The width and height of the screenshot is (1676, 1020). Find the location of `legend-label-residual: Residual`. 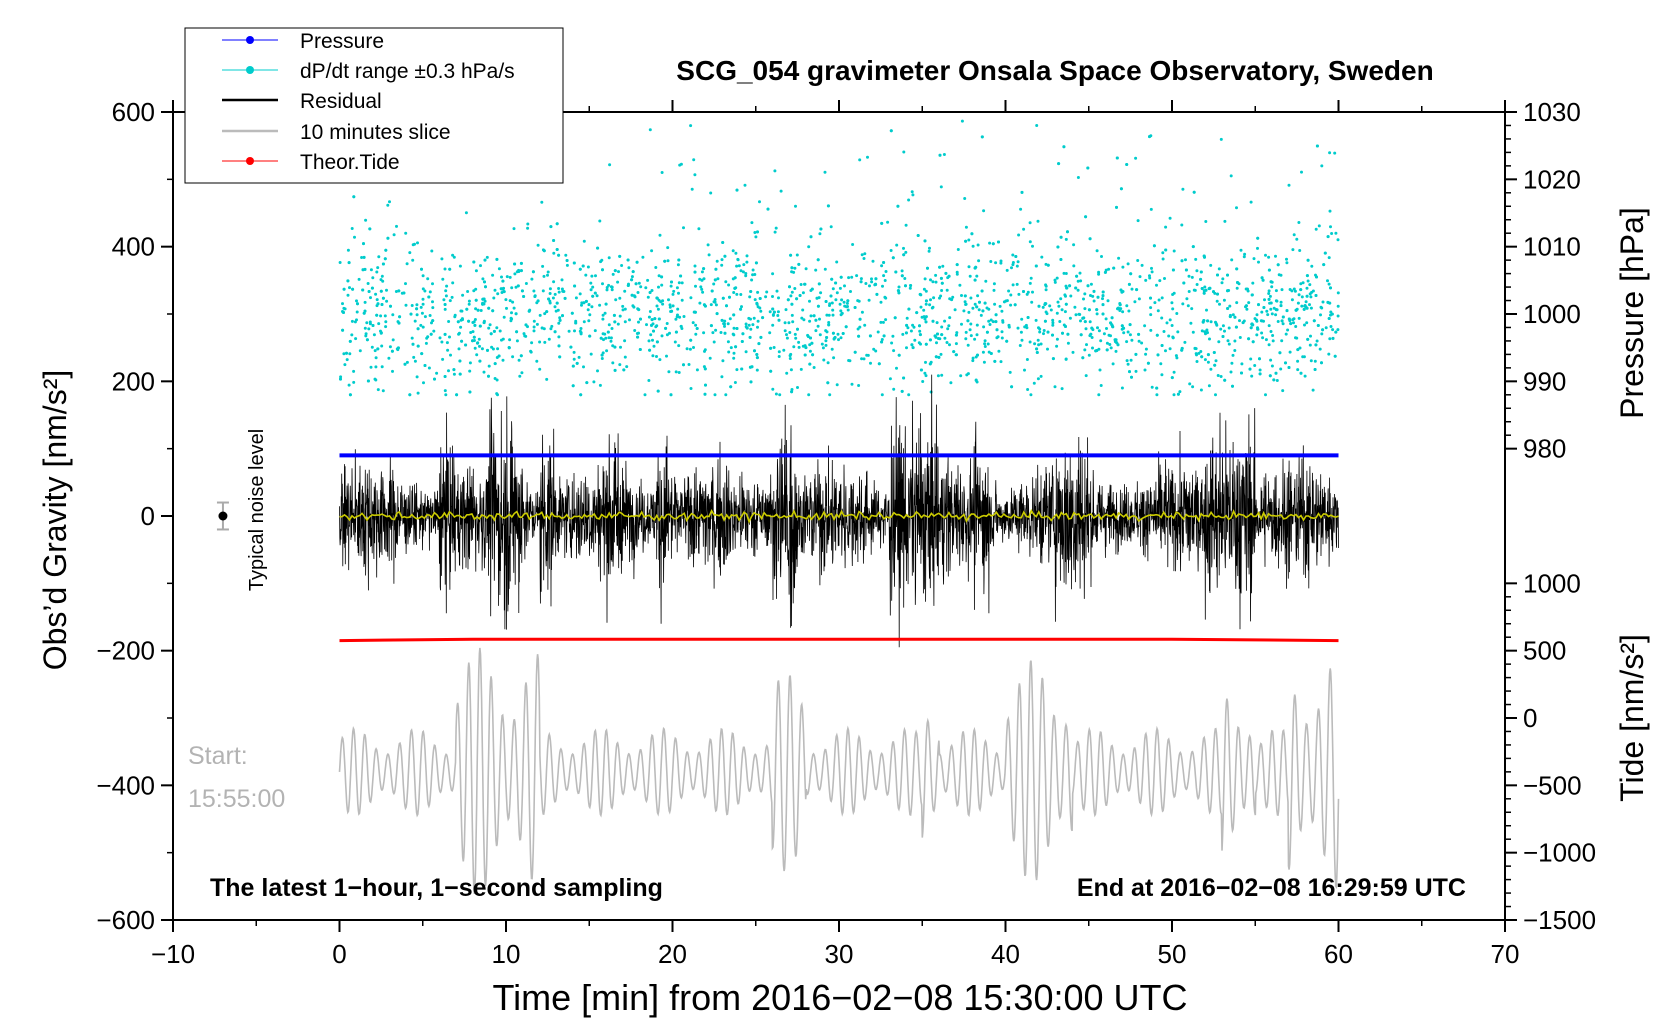

legend-label-residual: Residual is located at coordinates (341, 101).